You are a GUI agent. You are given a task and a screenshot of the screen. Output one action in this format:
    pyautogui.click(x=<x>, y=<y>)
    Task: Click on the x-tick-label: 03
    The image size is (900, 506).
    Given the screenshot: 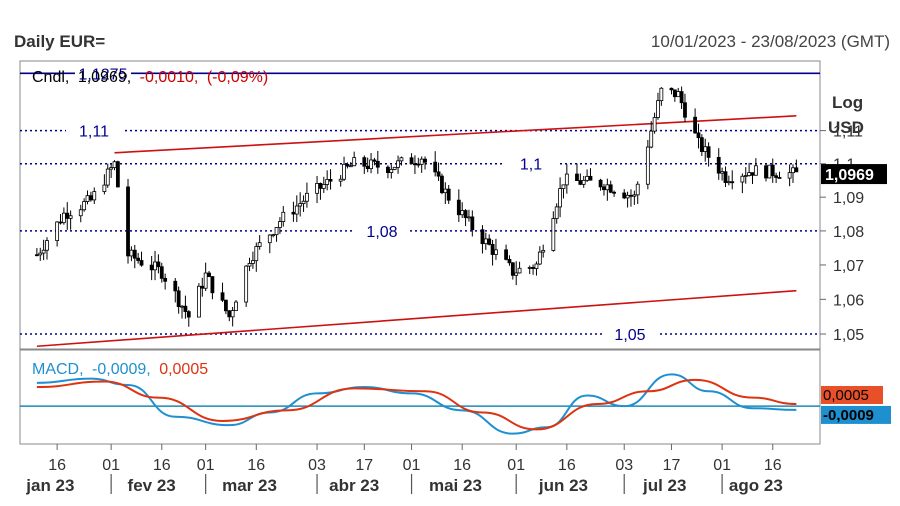 What is the action you would take?
    pyautogui.click(x=624, y=465)
    